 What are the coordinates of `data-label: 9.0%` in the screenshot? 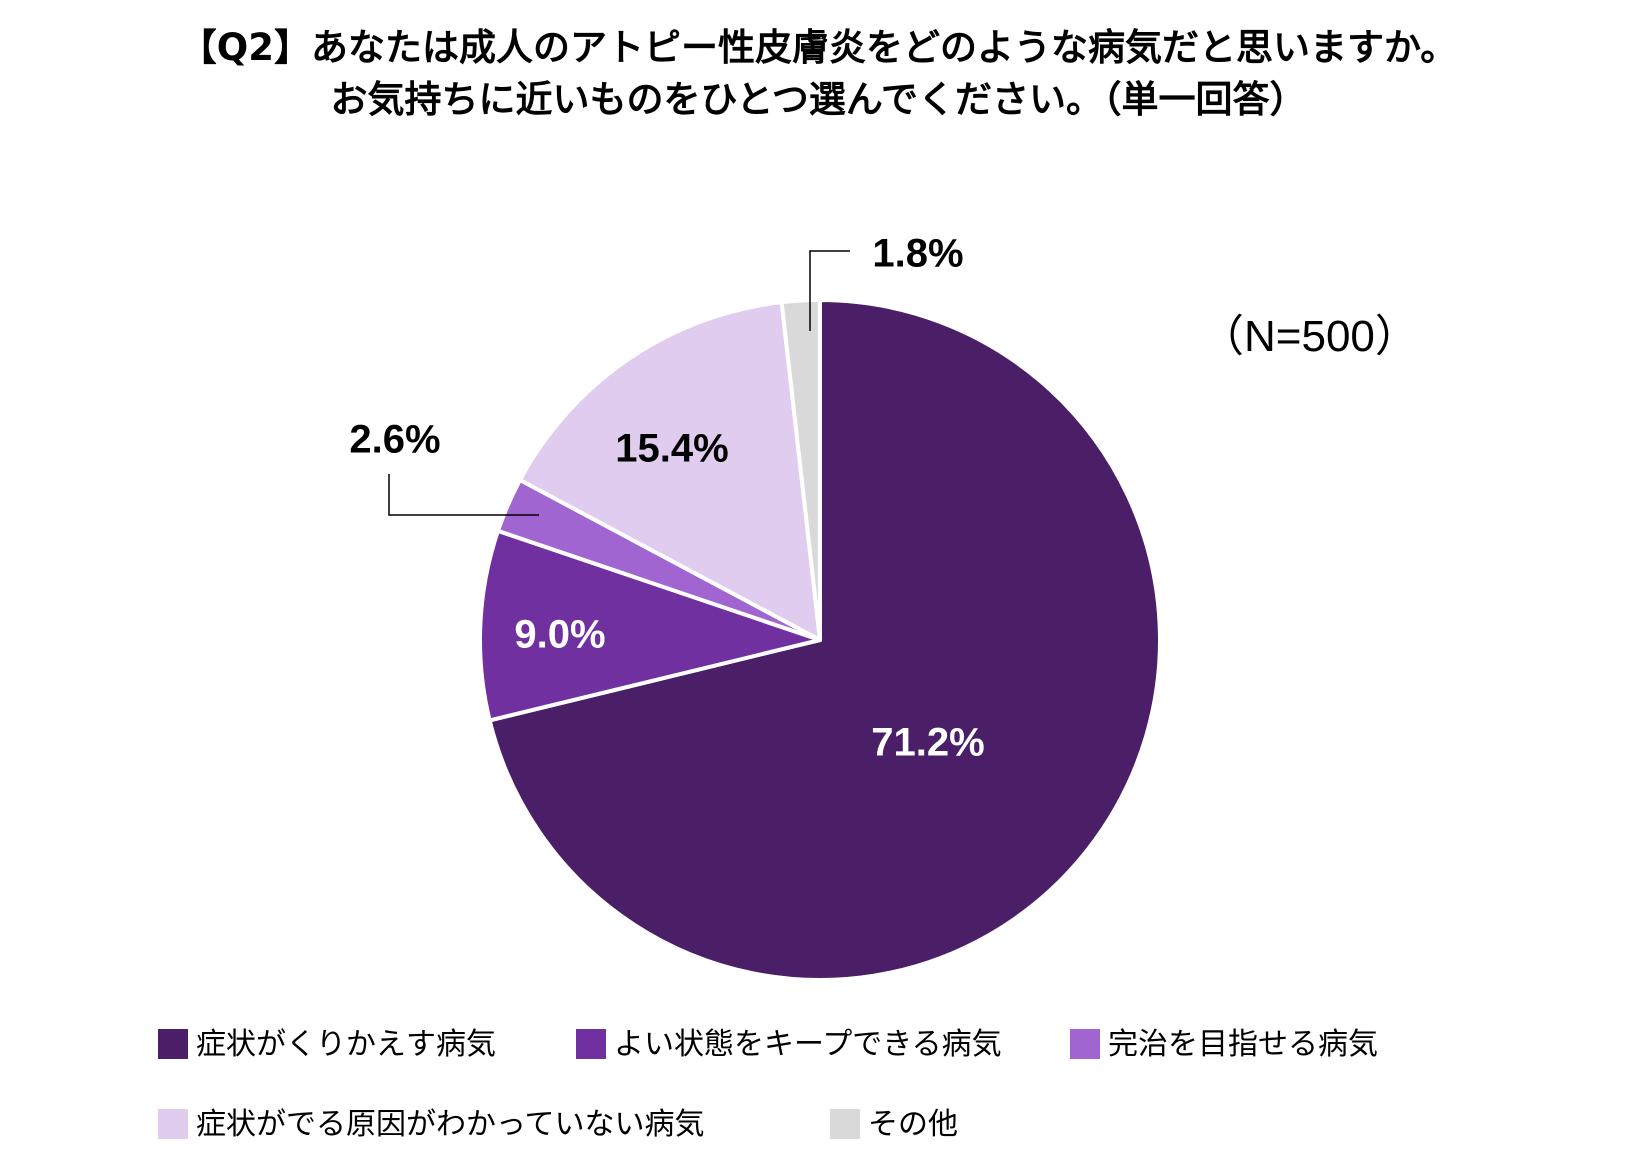 It's located at (559, 635).